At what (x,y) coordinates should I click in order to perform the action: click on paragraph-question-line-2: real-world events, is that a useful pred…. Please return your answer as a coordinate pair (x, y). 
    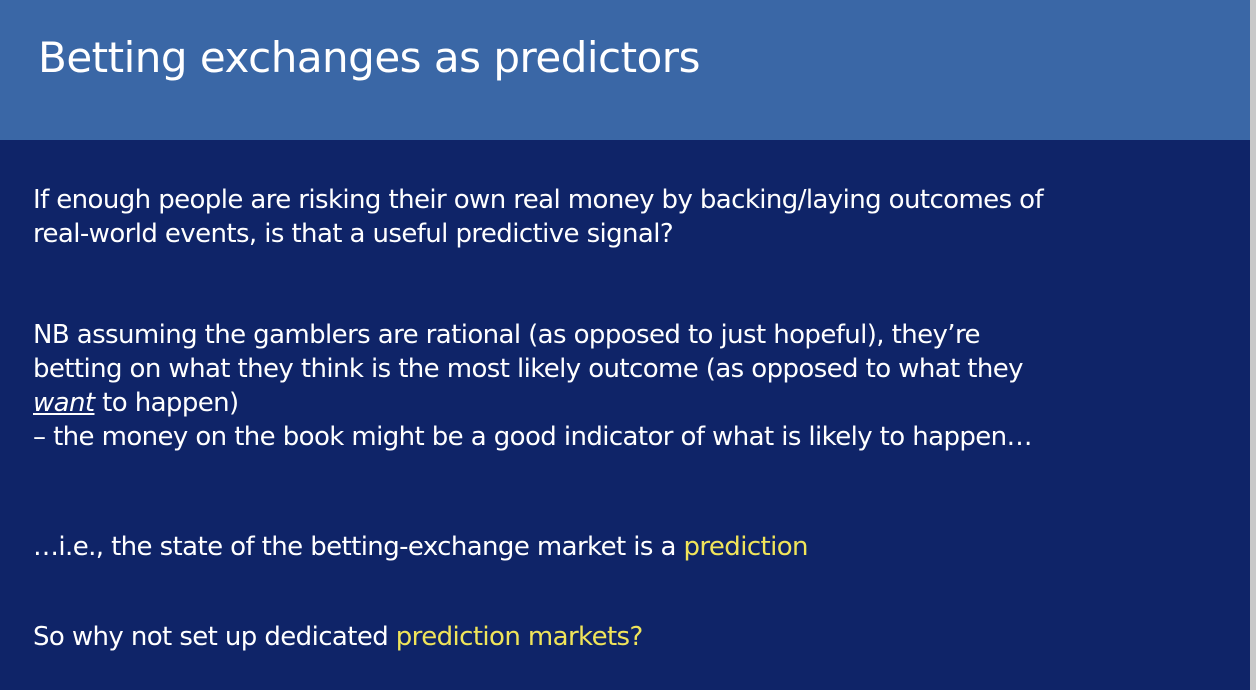
    Looking at the image, I should click on (353, 234).